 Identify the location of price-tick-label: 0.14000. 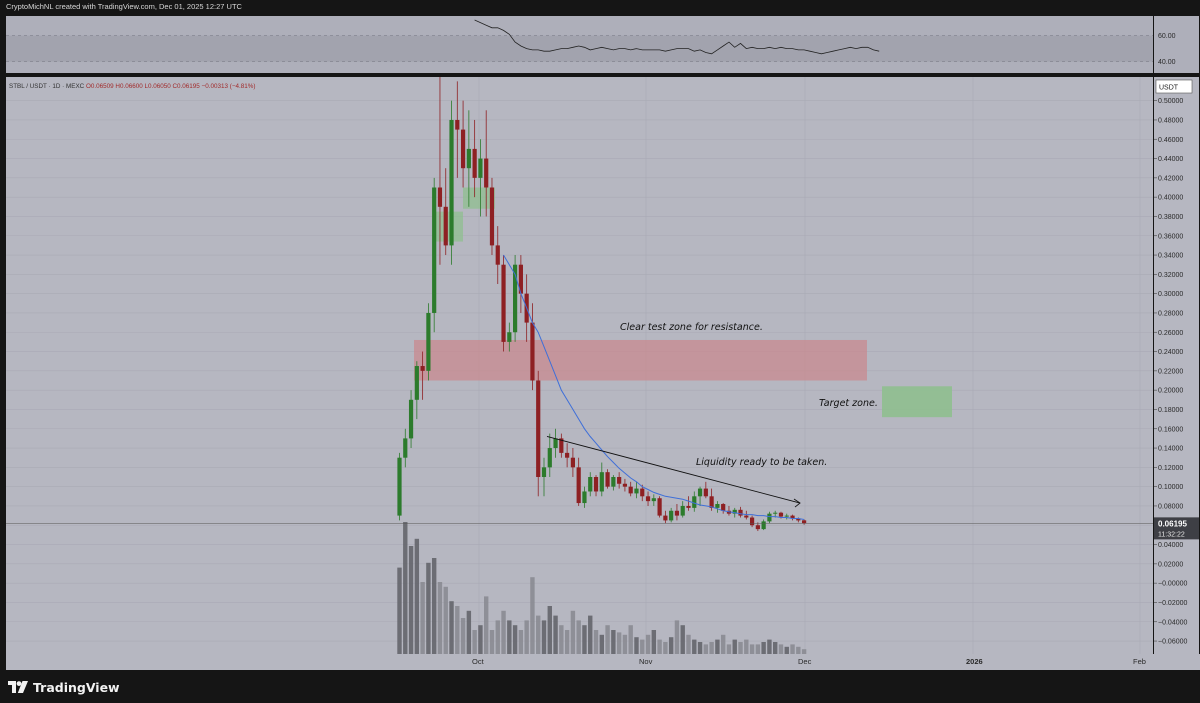
(1170, 449).